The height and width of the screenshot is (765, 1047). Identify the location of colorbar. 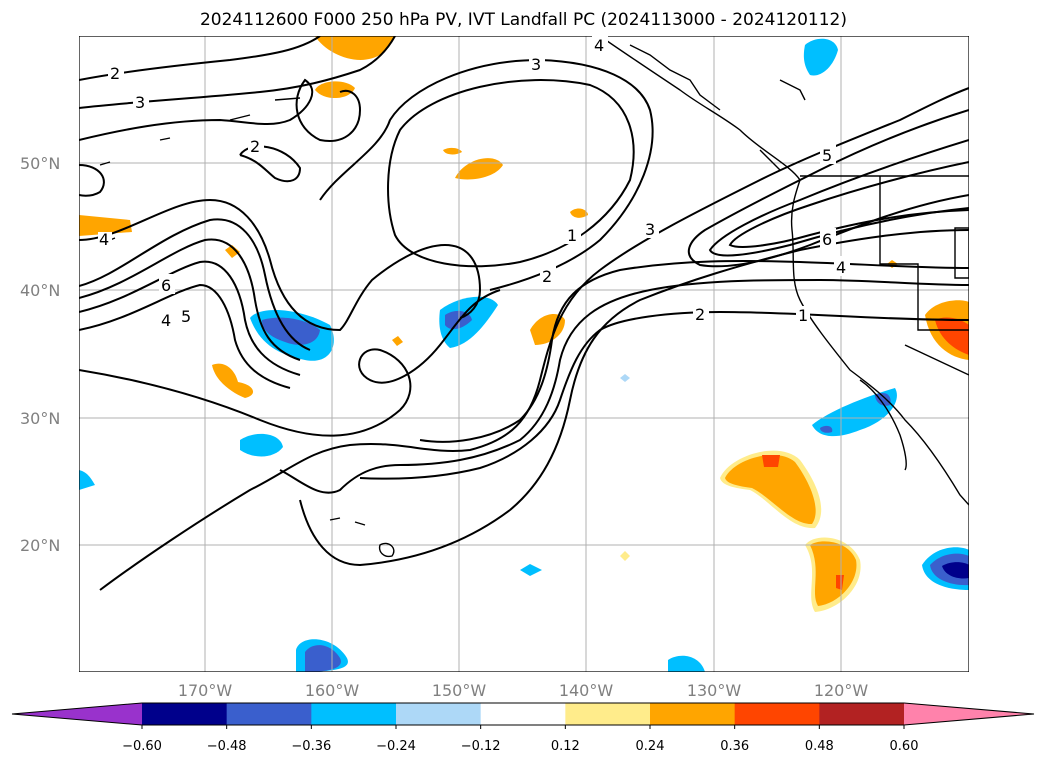
(523, 715).